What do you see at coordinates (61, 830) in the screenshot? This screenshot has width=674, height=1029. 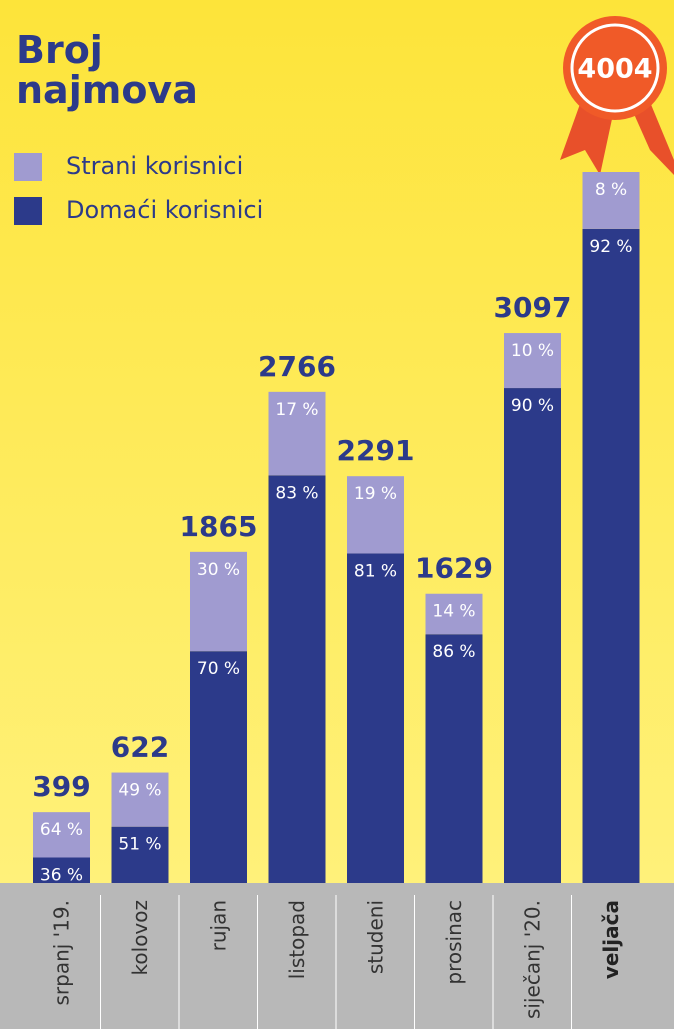 I see `value-label: 64 %` at bounding box center [61, 830].